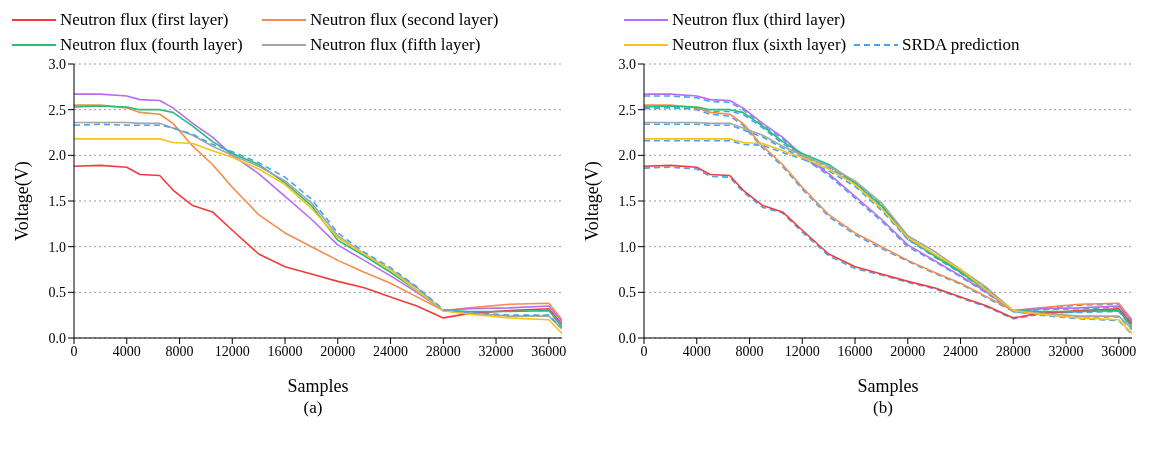 This screenshot has width=1149, height=450. I want to click on text: (b), so click(883, 408).